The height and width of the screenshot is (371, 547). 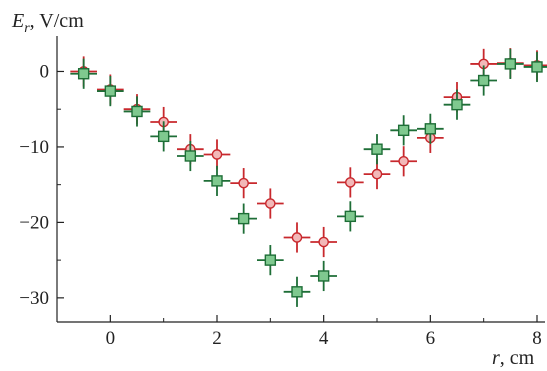 What do you see at coordinates (34, 147) in the screenshot?
I see `y-tick-label: −10` at bounding box center [34, 147].